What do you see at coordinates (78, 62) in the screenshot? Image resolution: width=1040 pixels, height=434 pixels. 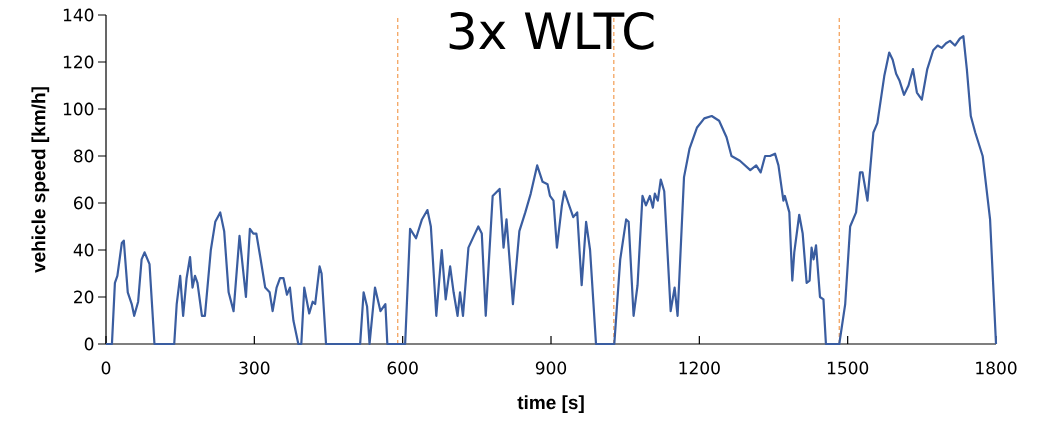 I see `y-tick-label: 120` at bounding box center [78, 62].